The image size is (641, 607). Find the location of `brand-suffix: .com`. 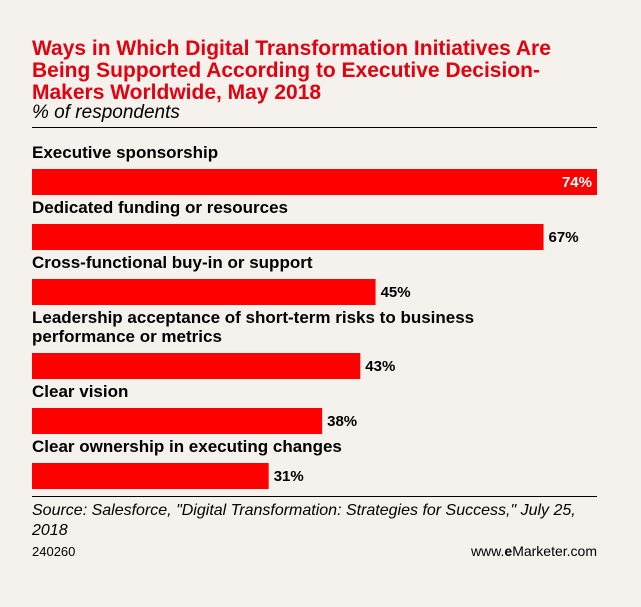

brand-suffix: .com is located at coordinates (581, 551).